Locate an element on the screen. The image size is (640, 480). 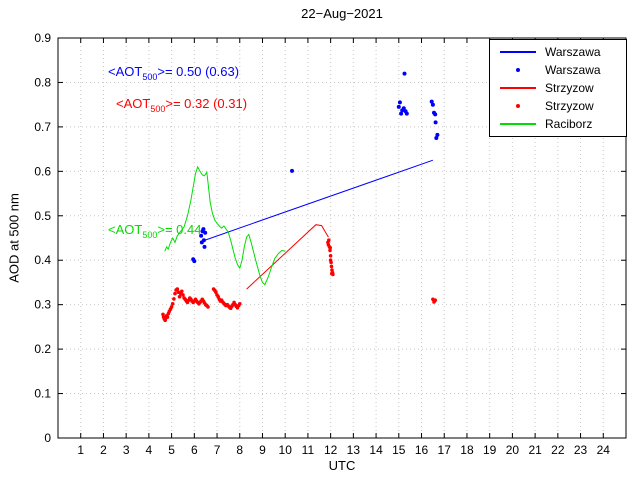
y-axis-label: AOD at 500 nm is located at coordinates (14, 238).